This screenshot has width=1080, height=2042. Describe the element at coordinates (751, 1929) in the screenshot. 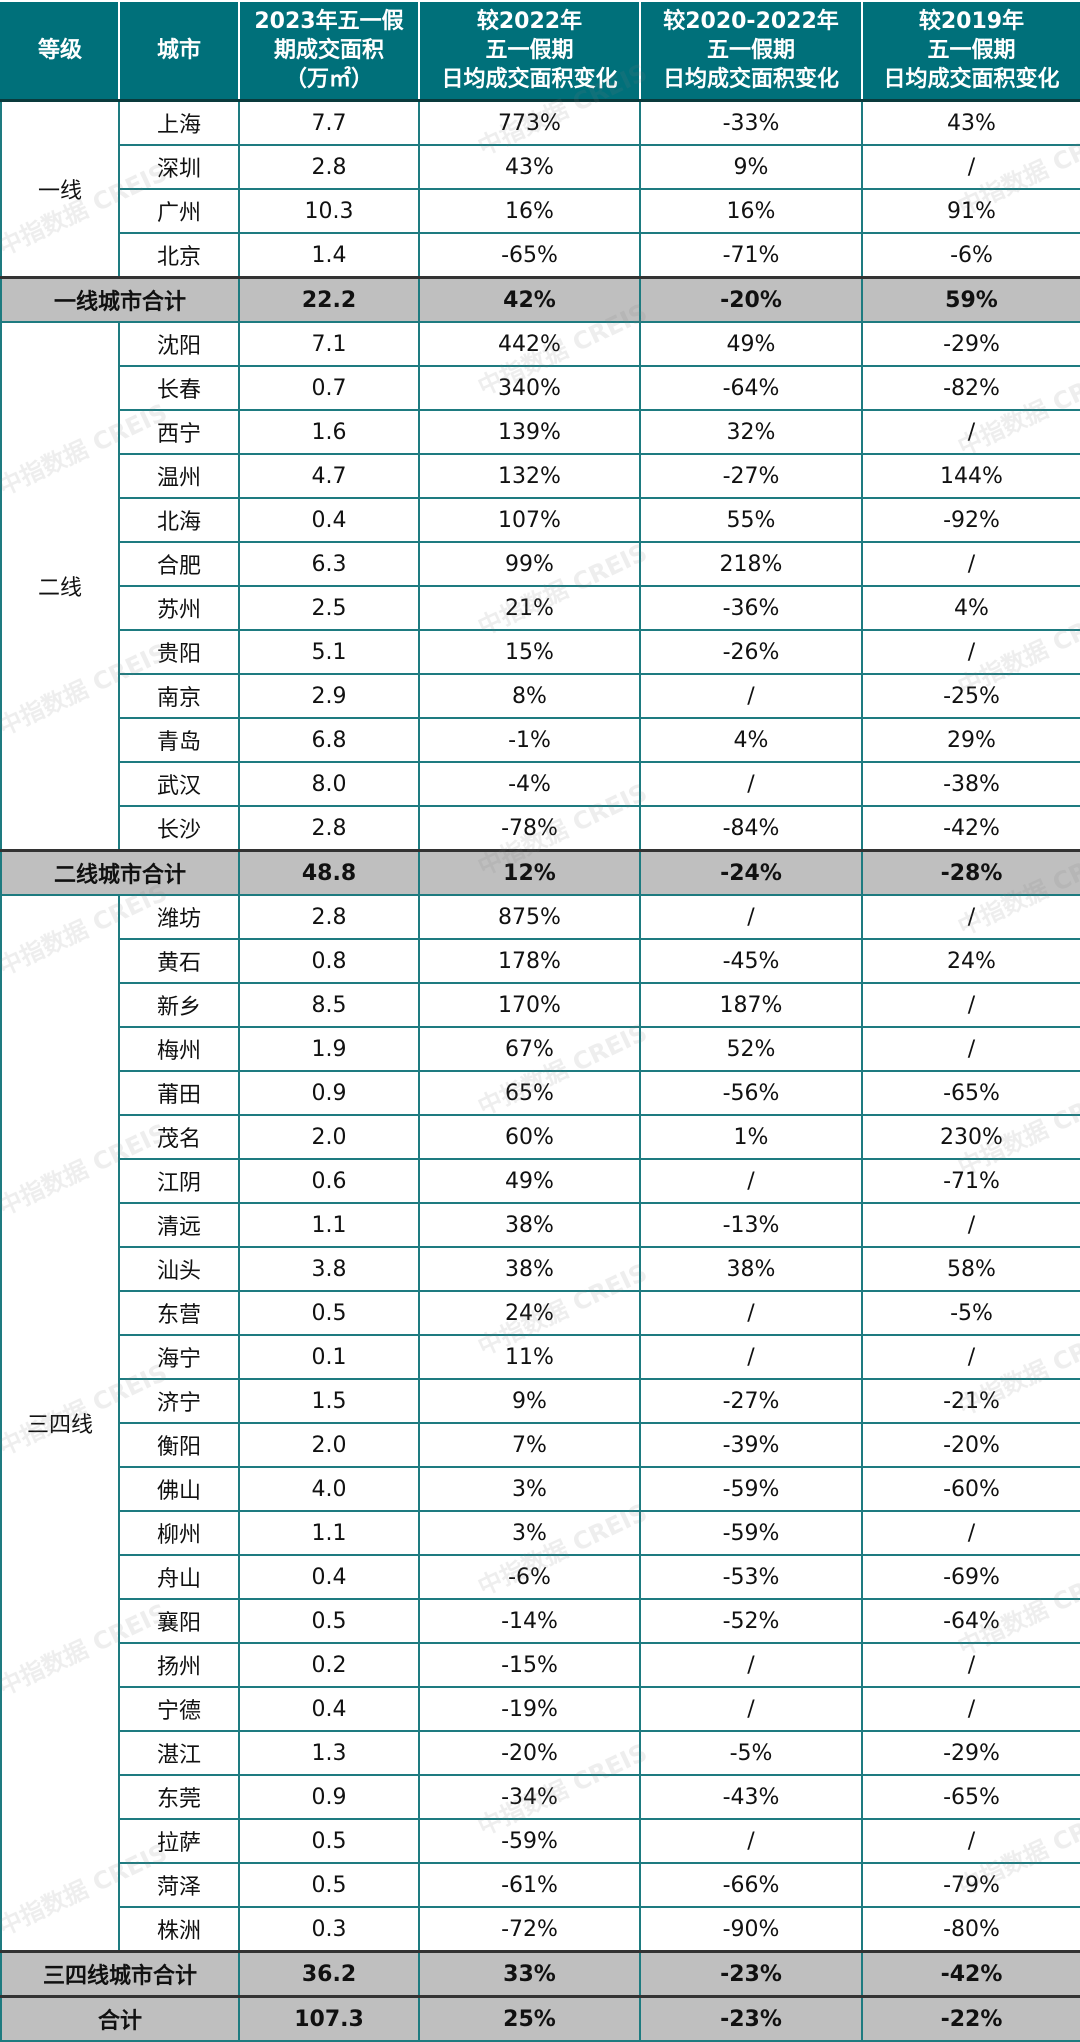

I see `vs-2020-2022-cell: -90%` at that location.